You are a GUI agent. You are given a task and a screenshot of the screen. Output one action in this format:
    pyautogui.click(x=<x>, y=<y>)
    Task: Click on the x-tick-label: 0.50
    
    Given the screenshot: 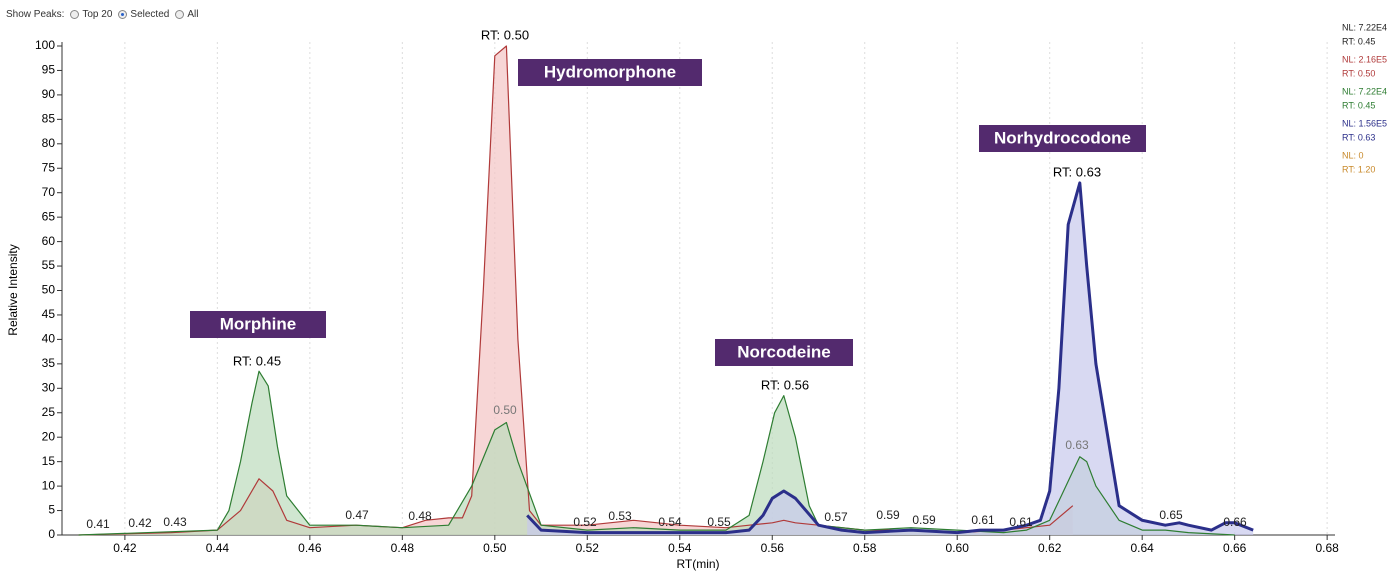 What is the action you would take?
    pyautogui.click(x=495, y=548)
    